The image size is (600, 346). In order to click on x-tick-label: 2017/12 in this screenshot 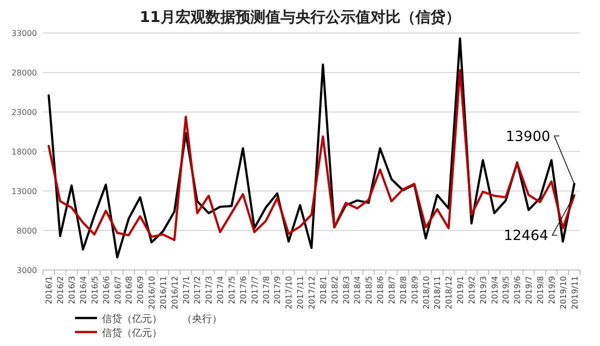, I will do `click(312, 293)`.